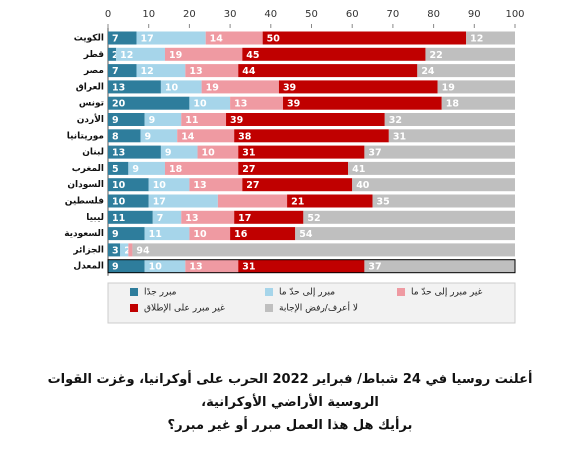 This screenshot has height=474, width=561. What do you see at coordinates (248, 169) in the screenshot?
I see `value-label: 27` at bounding box center [248, 169].